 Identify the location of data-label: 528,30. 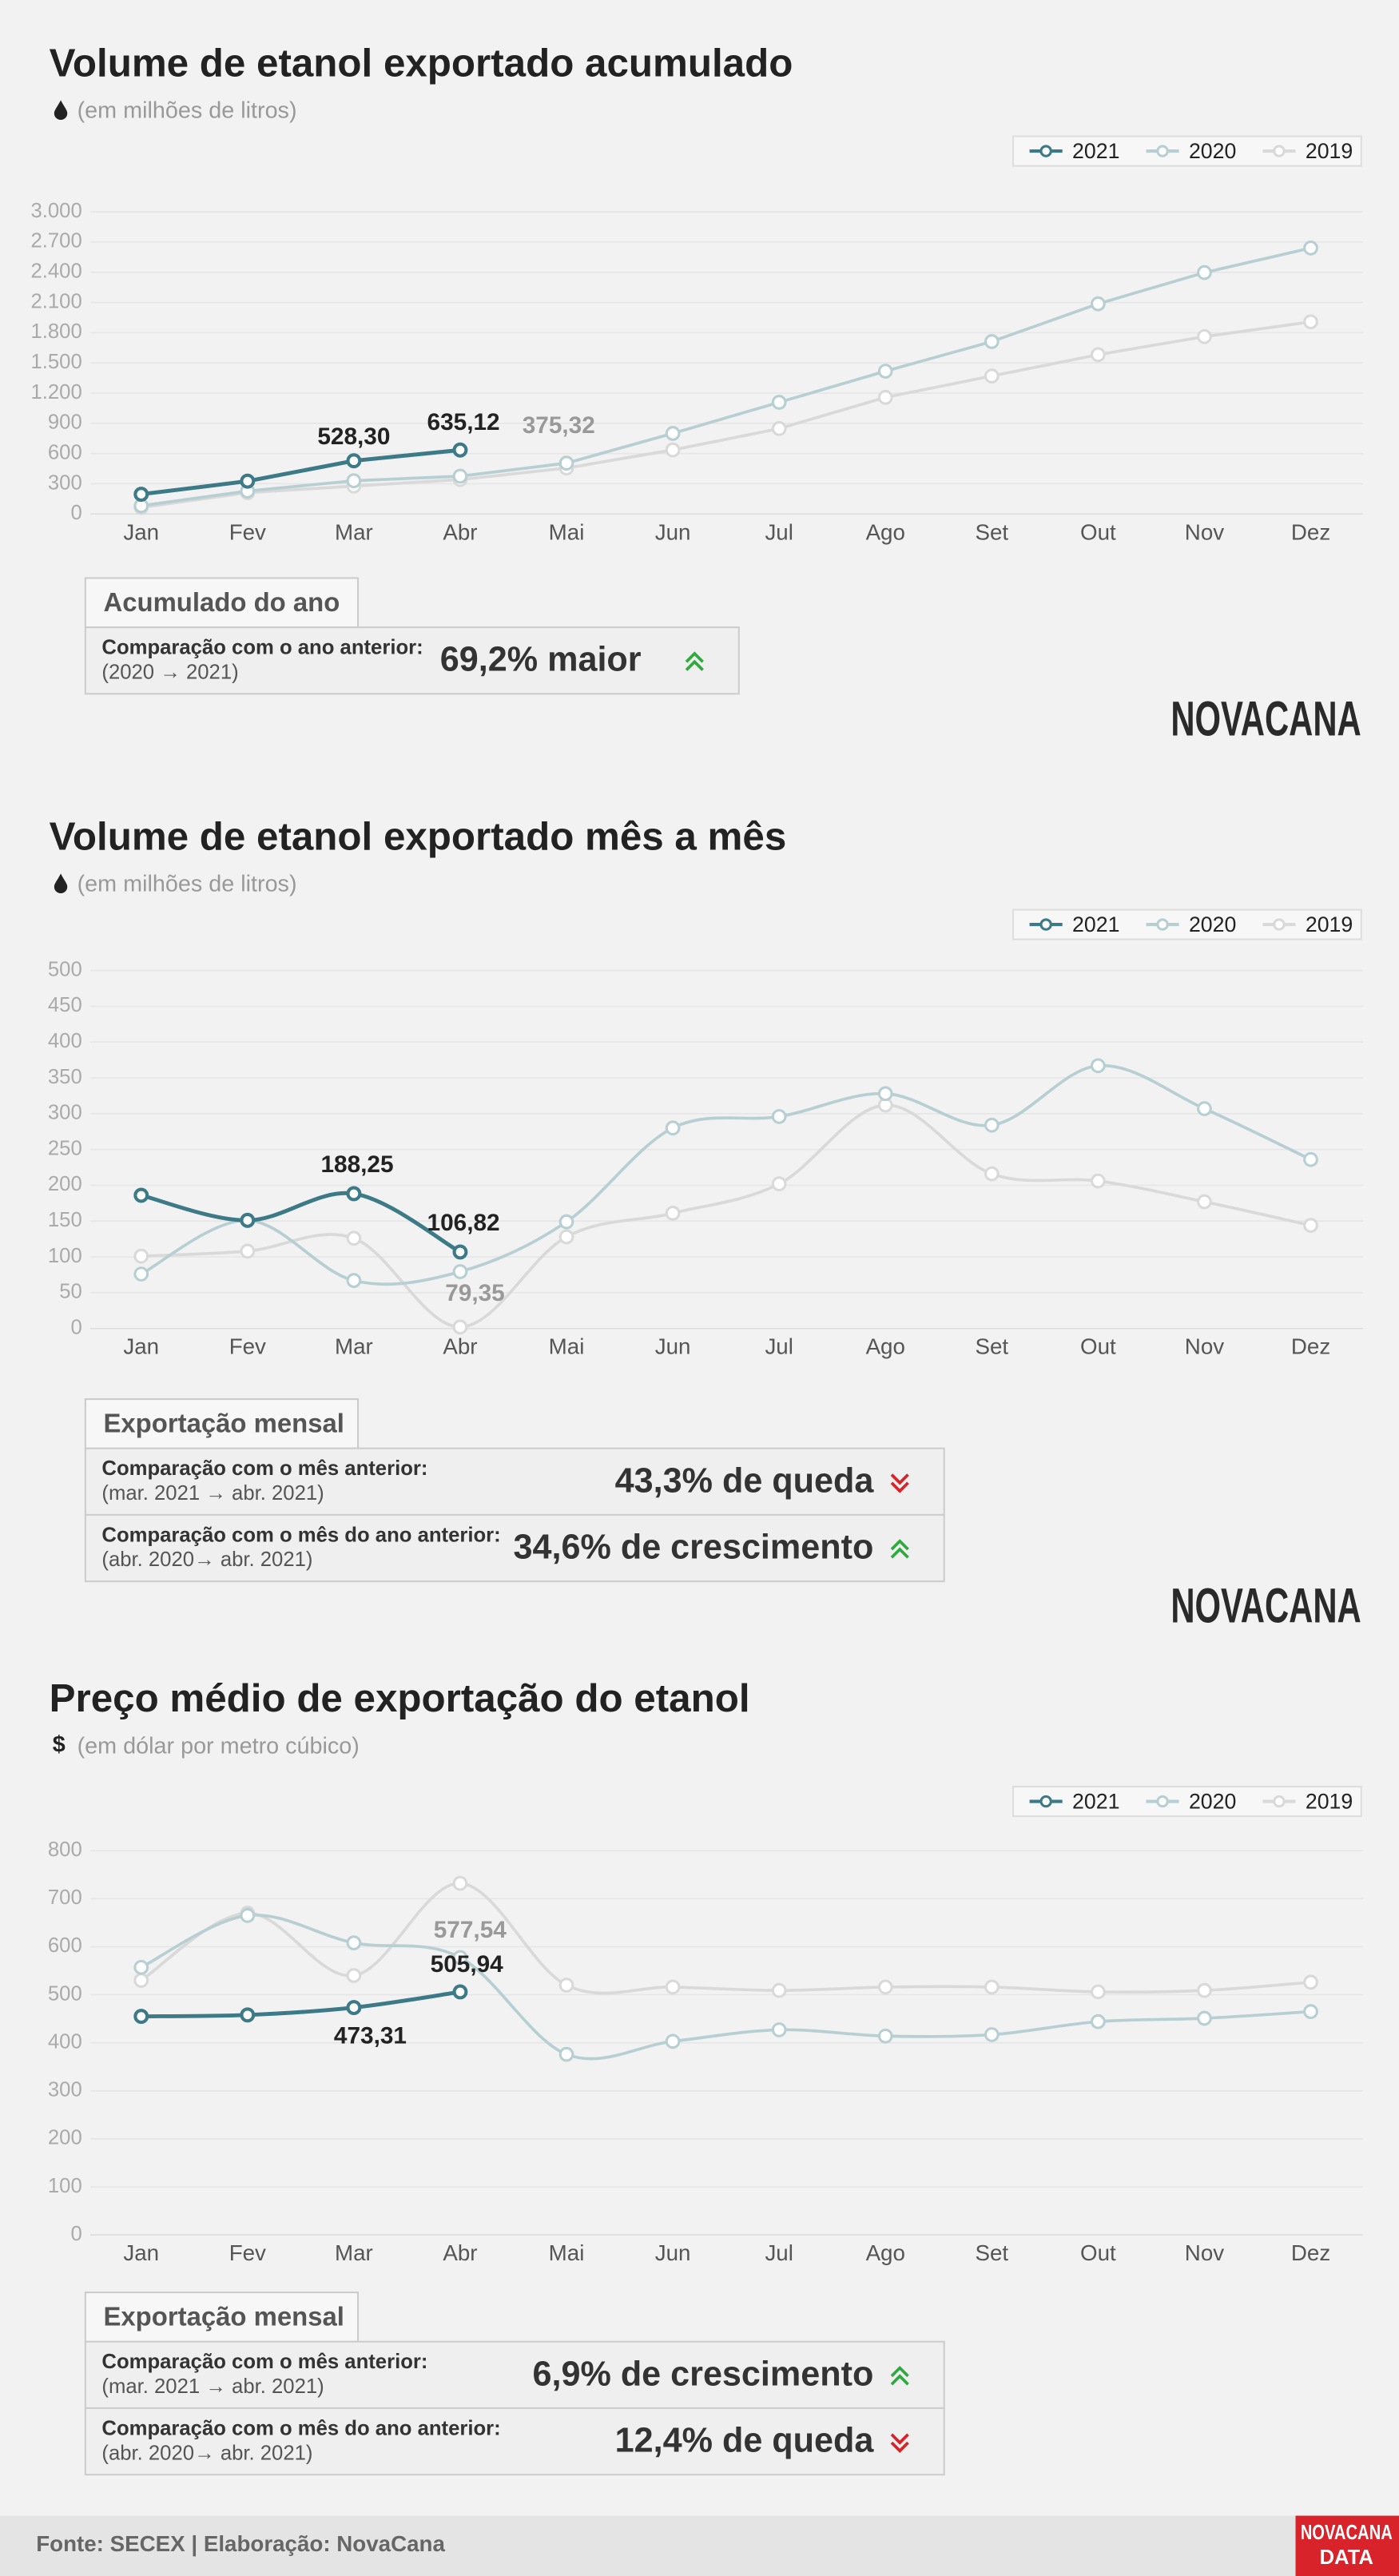
(353, 436).